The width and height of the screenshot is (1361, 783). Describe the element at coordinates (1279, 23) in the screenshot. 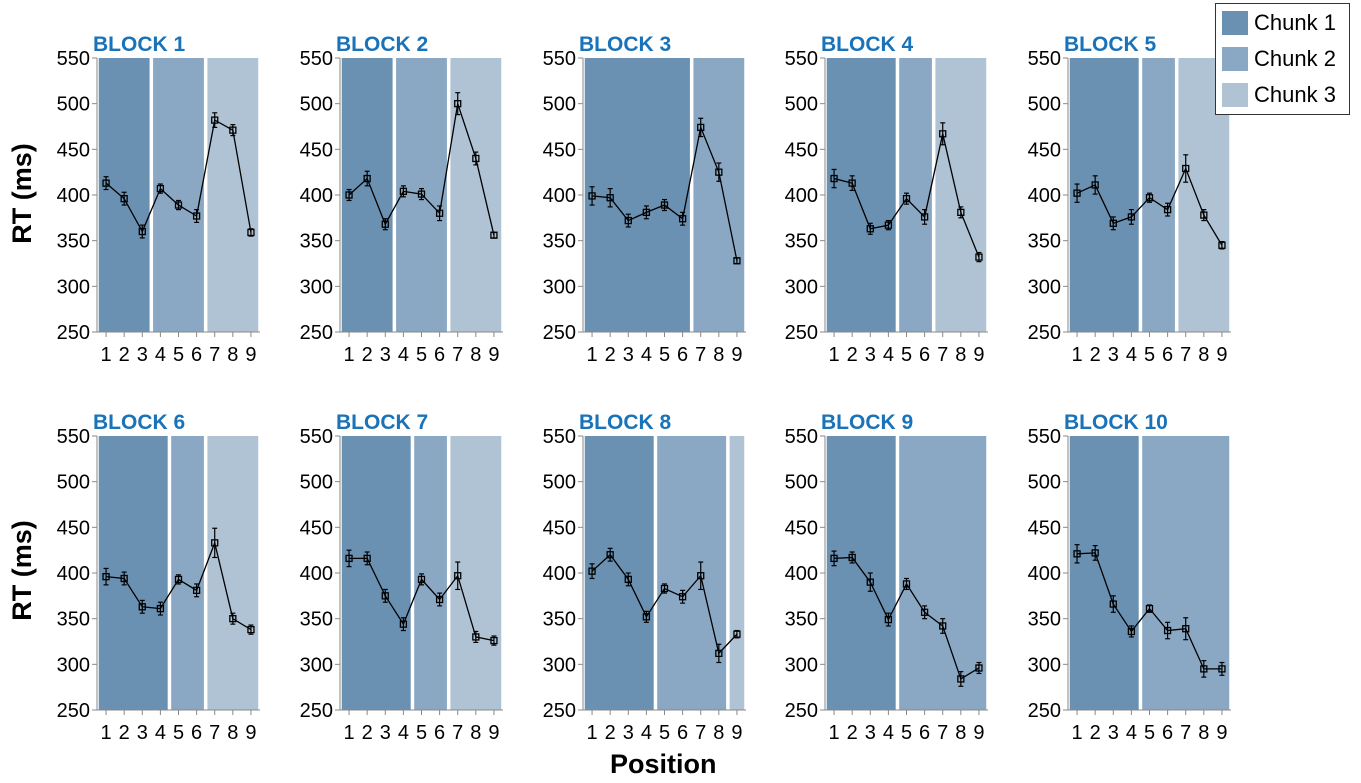

I see `legend-item-chunk-1: Chunk 1` at that location.